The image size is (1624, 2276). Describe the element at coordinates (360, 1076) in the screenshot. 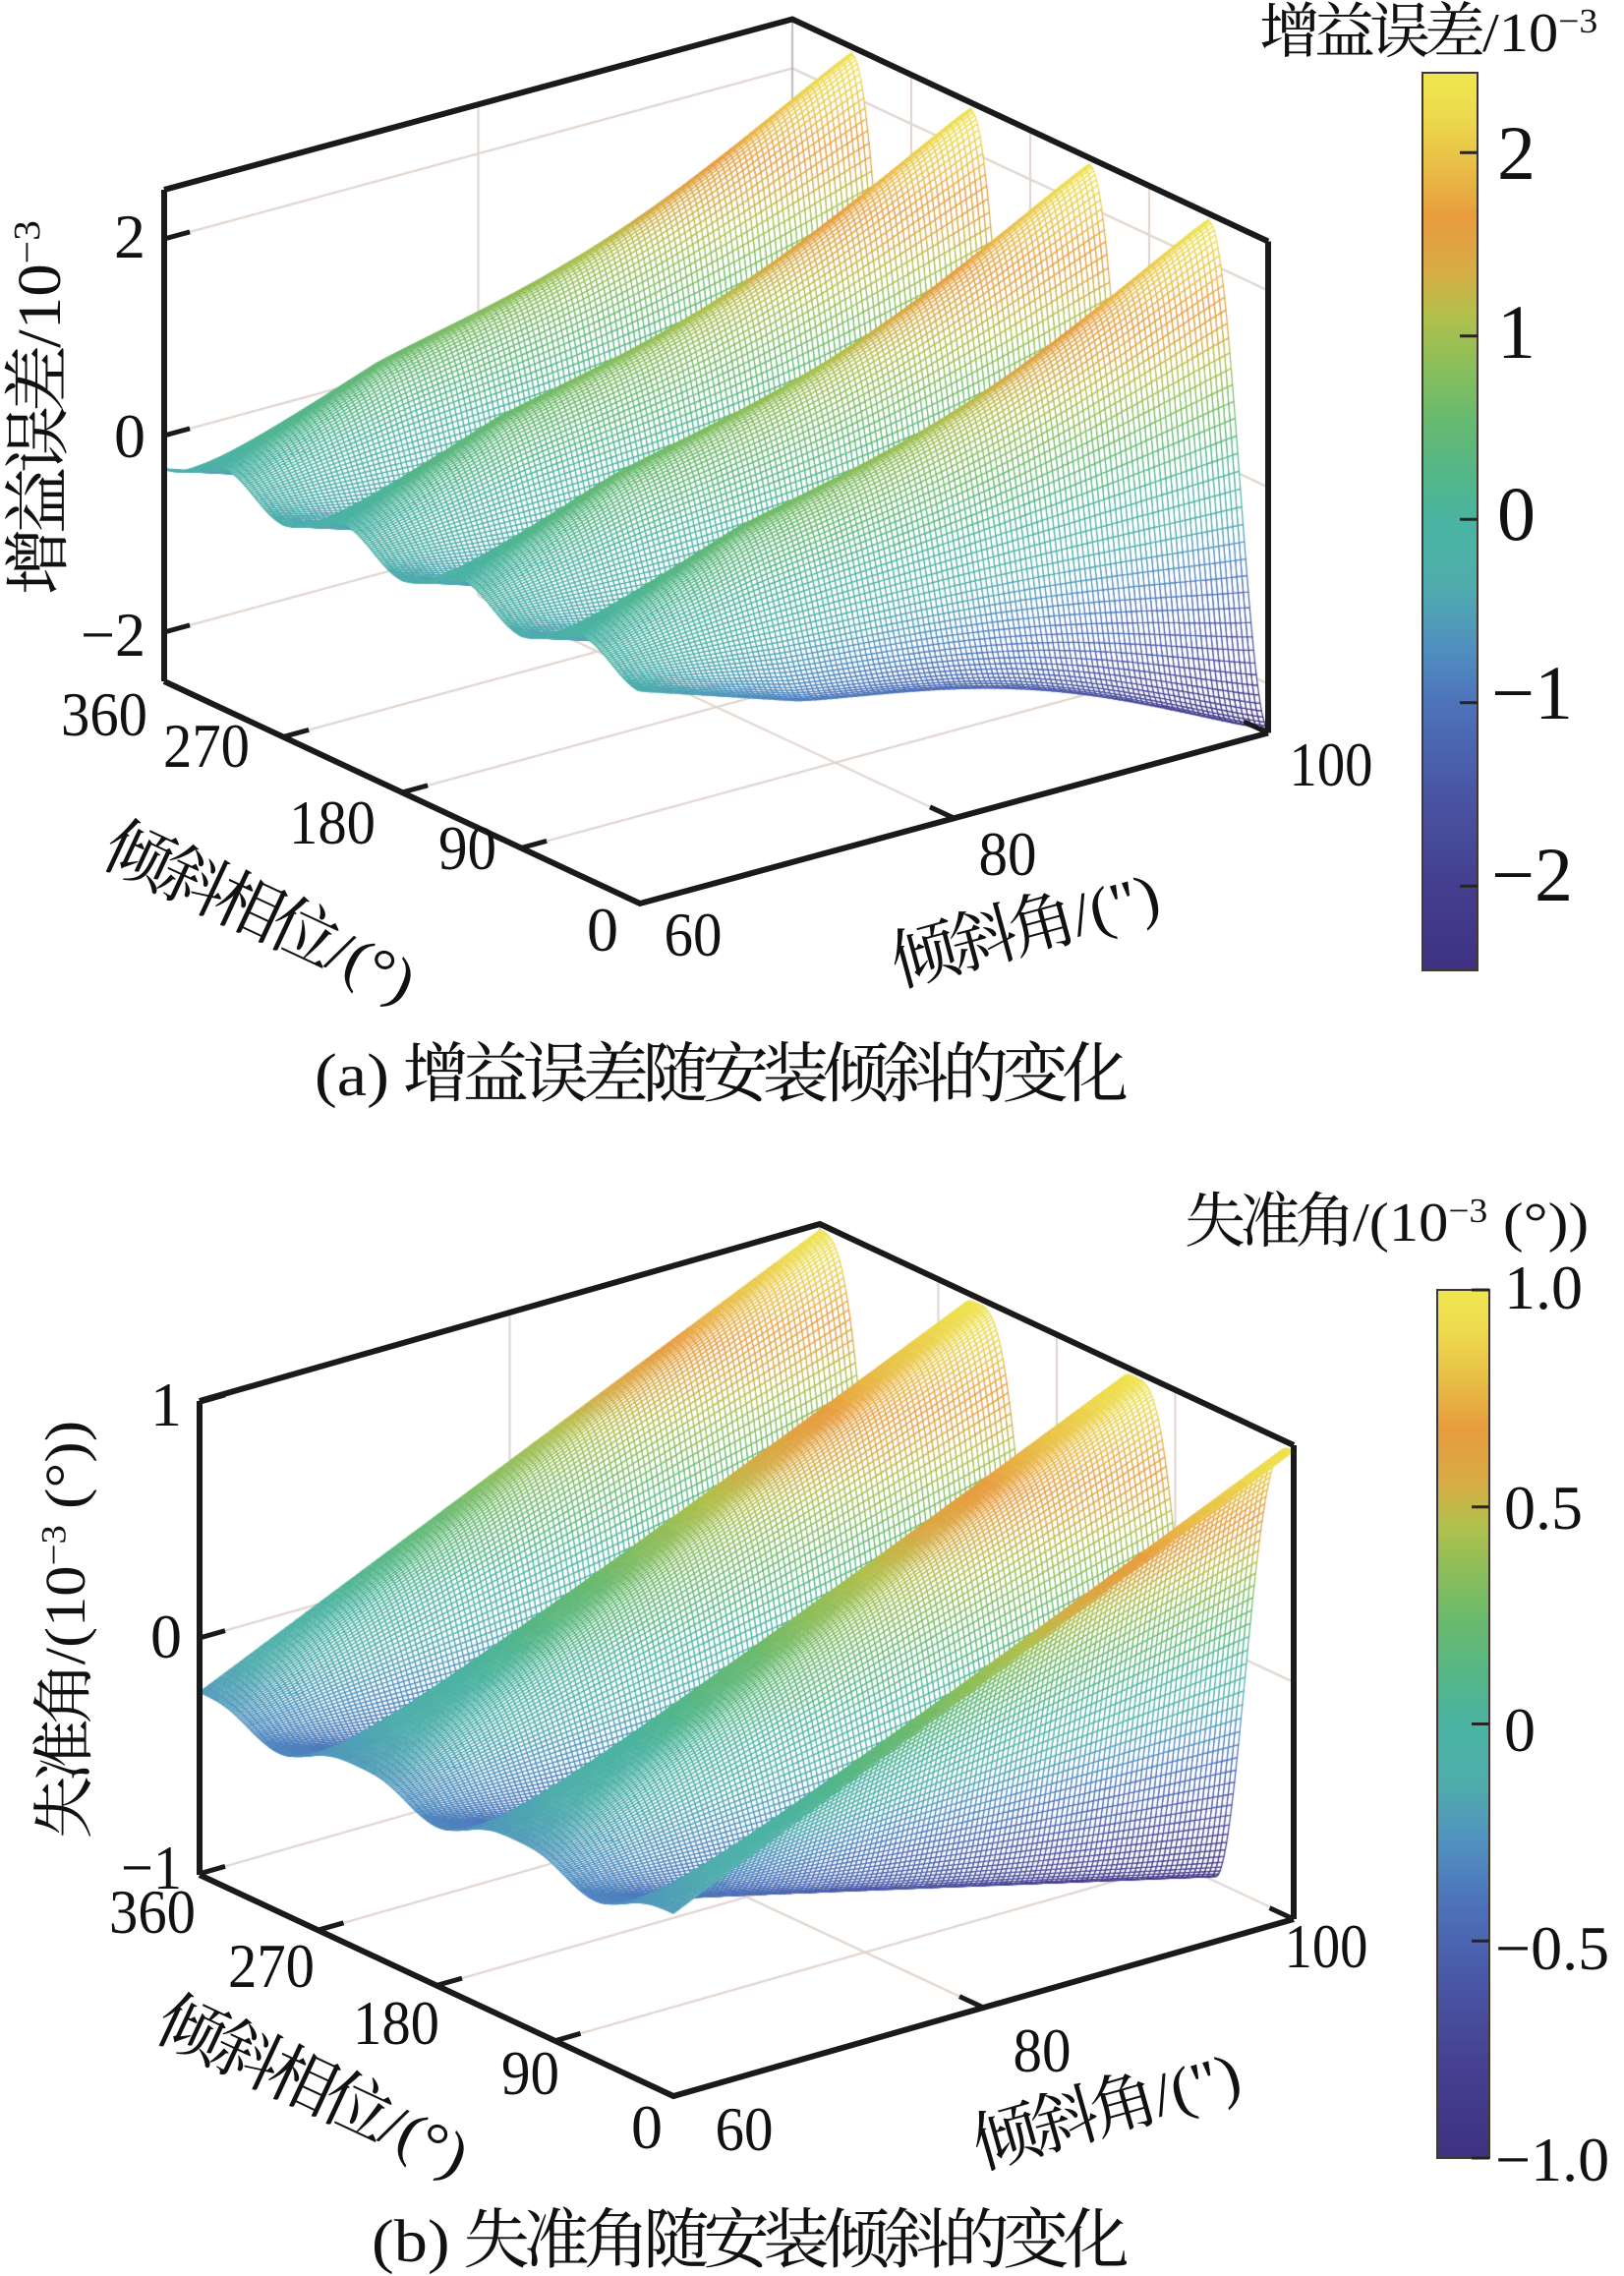

I see `svg-text: (a)` at that location.